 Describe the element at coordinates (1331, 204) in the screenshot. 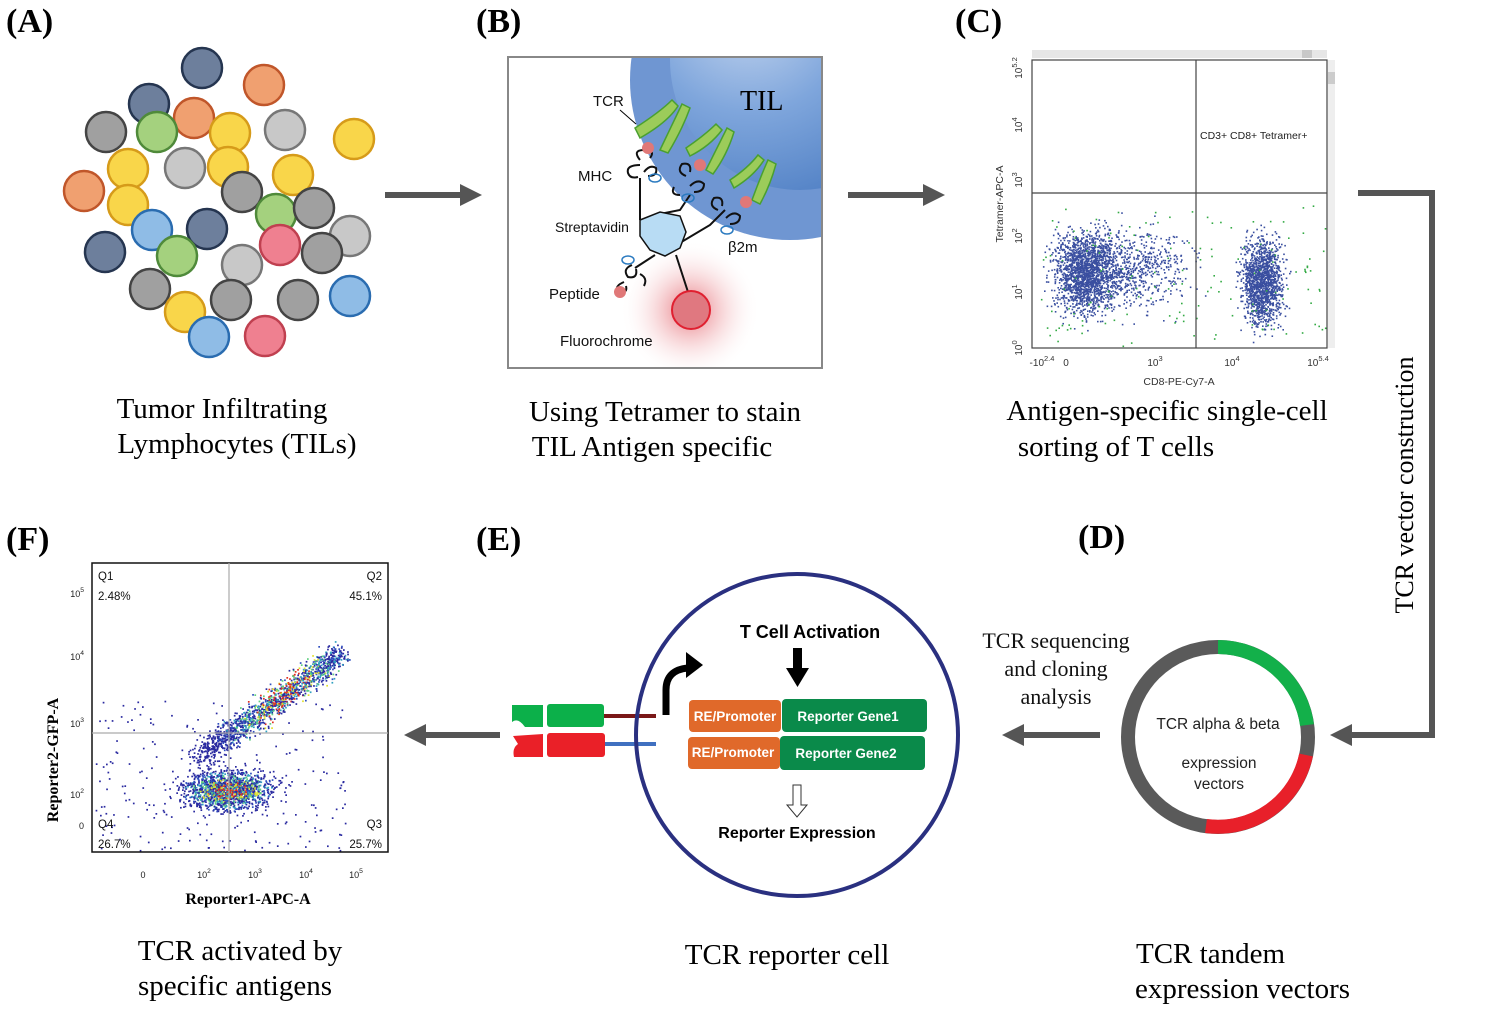

I see `vertical-scrollbar` at that location.